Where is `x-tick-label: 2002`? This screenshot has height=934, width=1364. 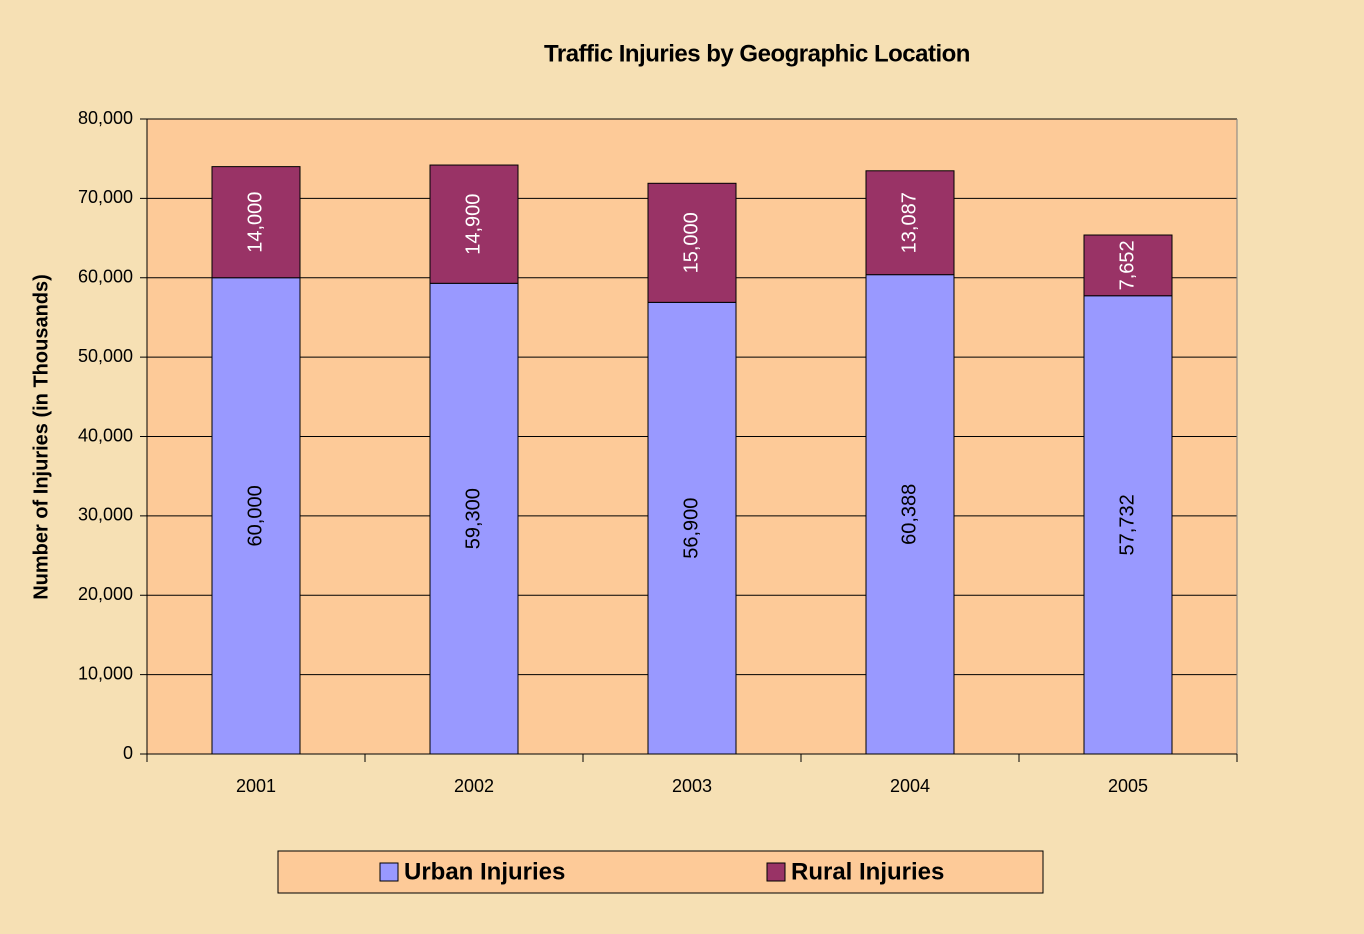 x-tick-label: 2002 is located at coordinates (474, 786).